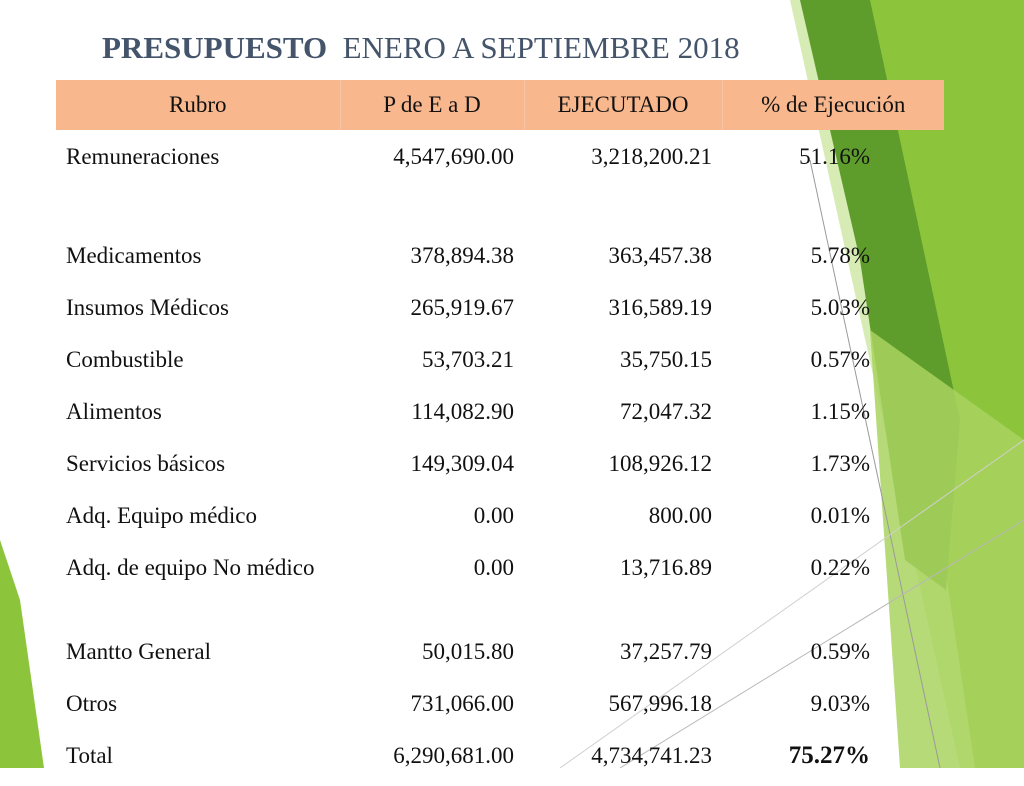  I want to click on cell-ejecutado: 72,047.32, so click(666, 411).